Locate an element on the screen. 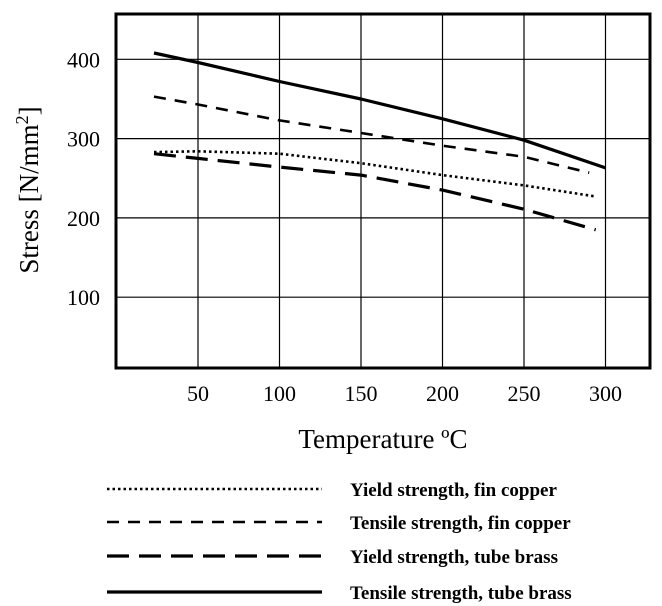 The width and height of the screenshot is (662, 606). x-axis-title: Temperature ºC is located at coordinates (382, 439).